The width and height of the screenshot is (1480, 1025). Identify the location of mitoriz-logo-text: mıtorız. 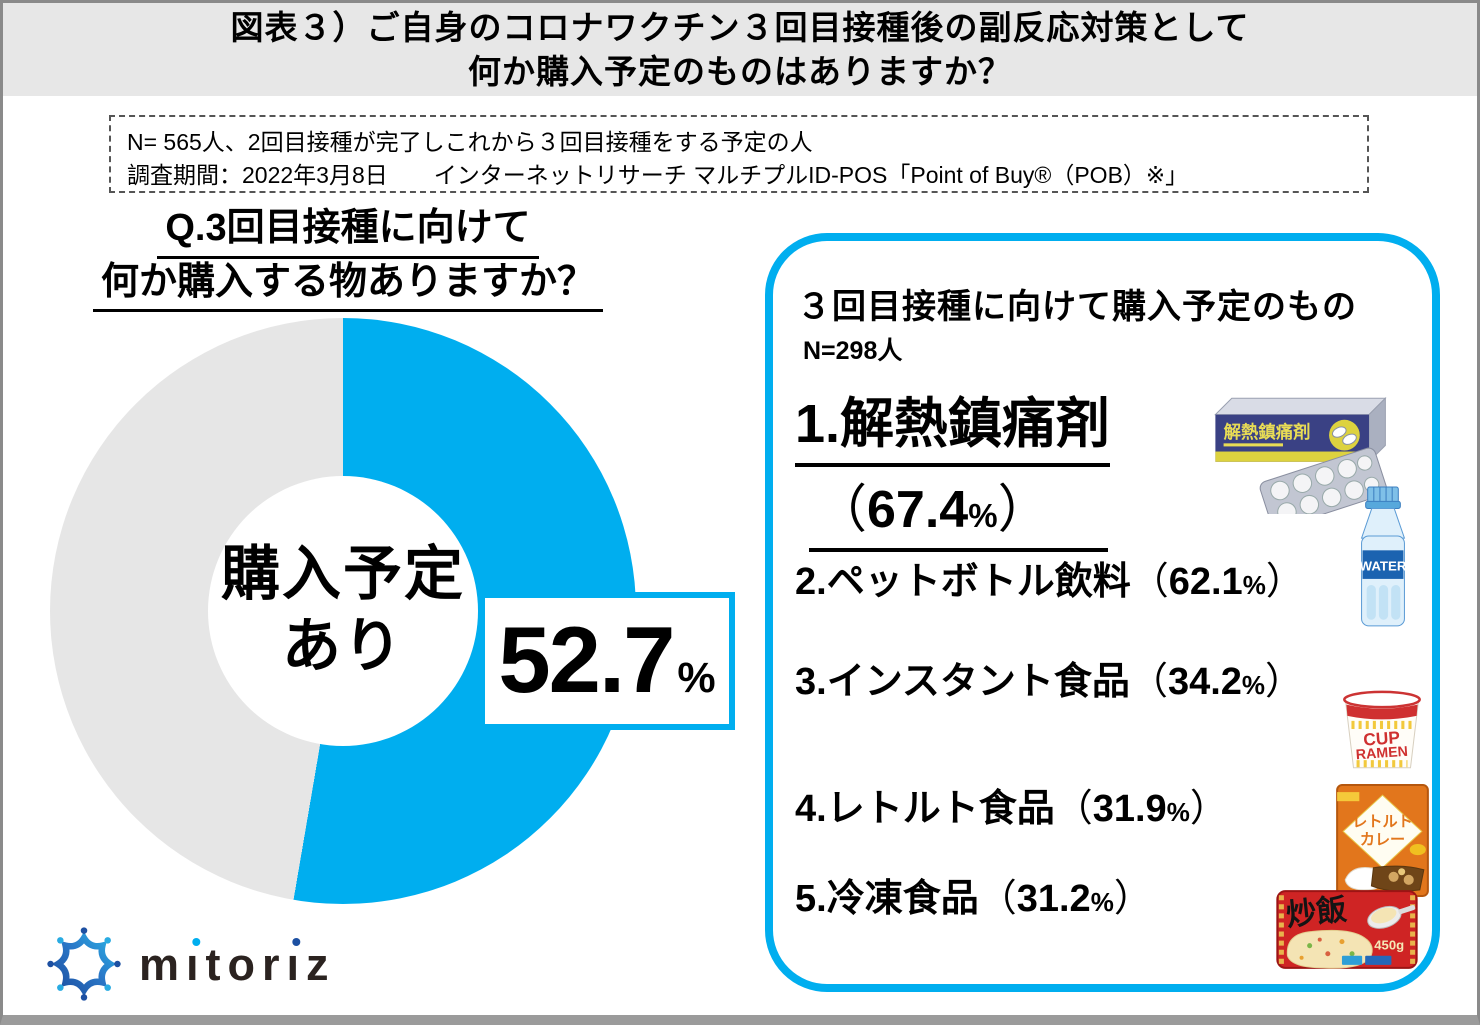
(237, 964).